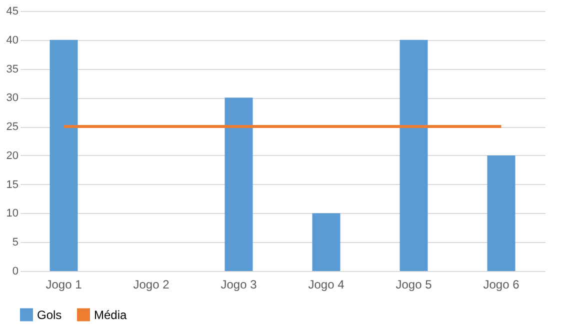  What do you see at coordinates (111, 315) in the screenshot?
I see `legend-label: Média` at bounding box center [111, 315].